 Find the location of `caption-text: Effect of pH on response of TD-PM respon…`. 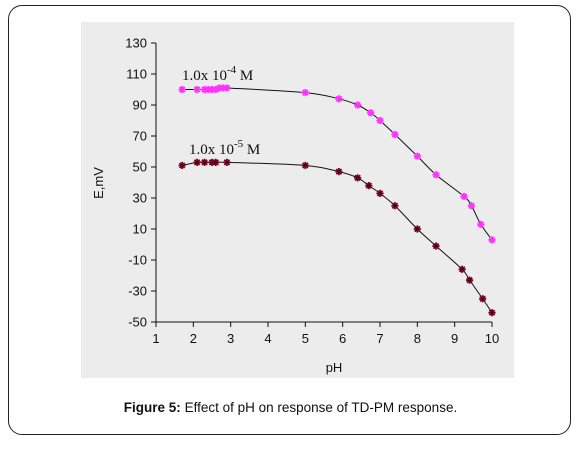

caption-text: Effect of pH on response of TD-PM respon… is located at coordinates (319, 407).